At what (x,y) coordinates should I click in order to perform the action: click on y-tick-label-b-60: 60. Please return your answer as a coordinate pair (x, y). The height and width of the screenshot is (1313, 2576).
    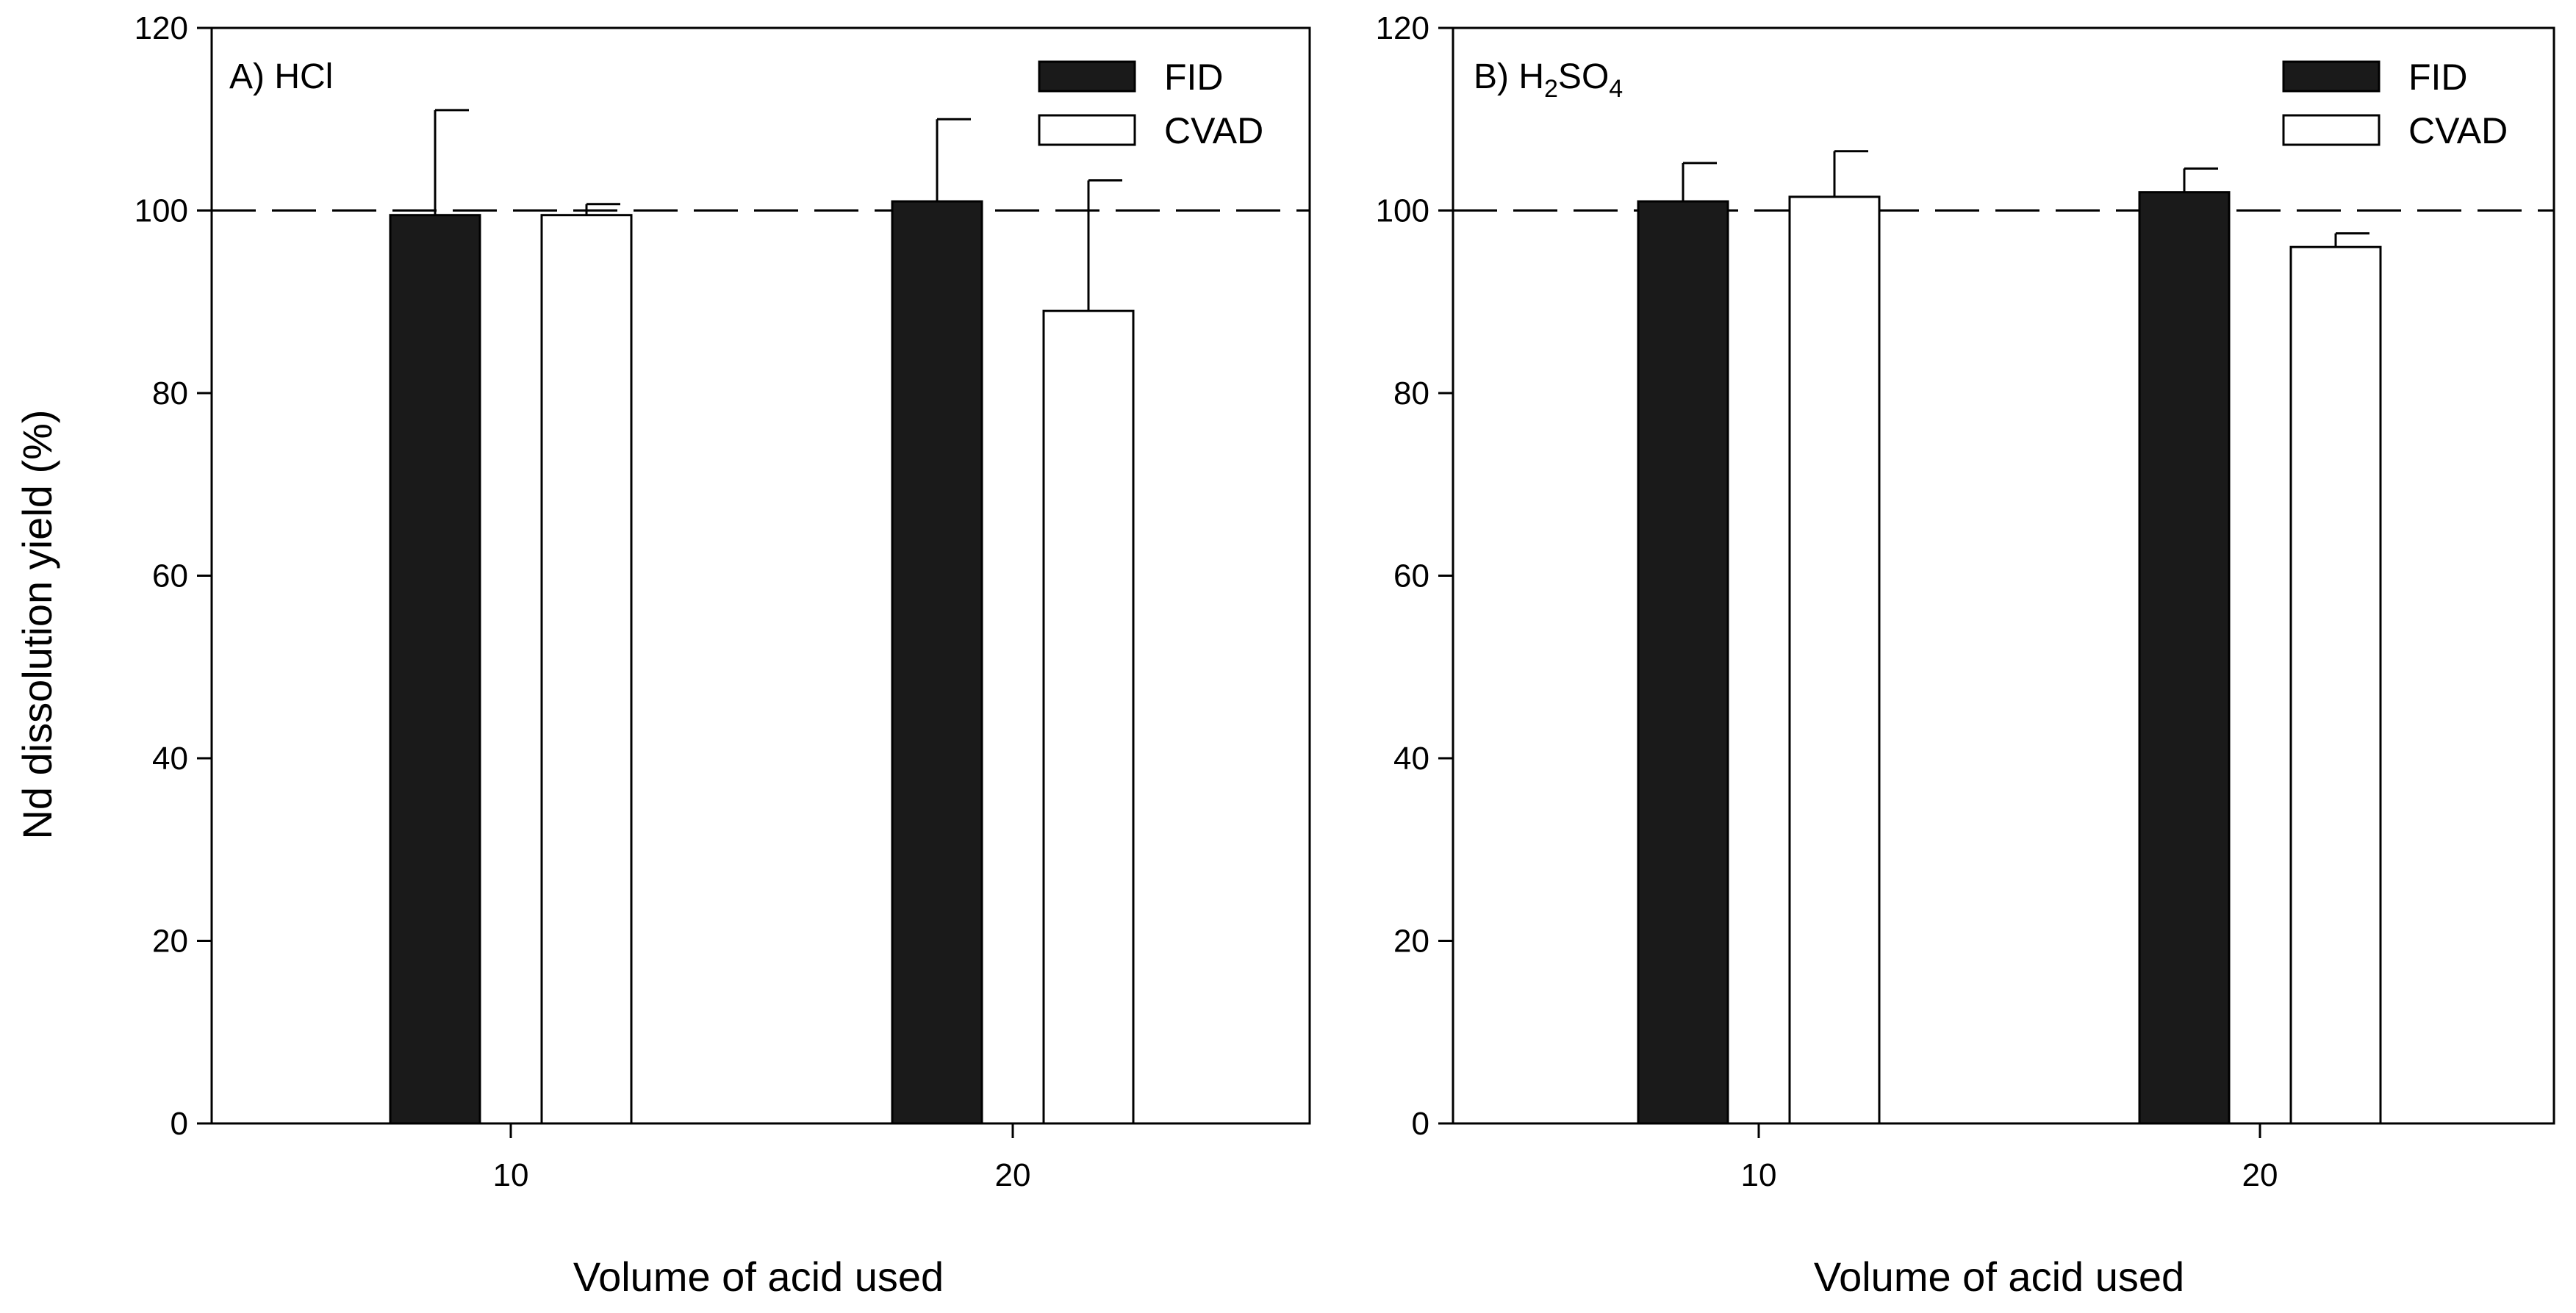
    Looking at the image, I should click on (1411, 576).